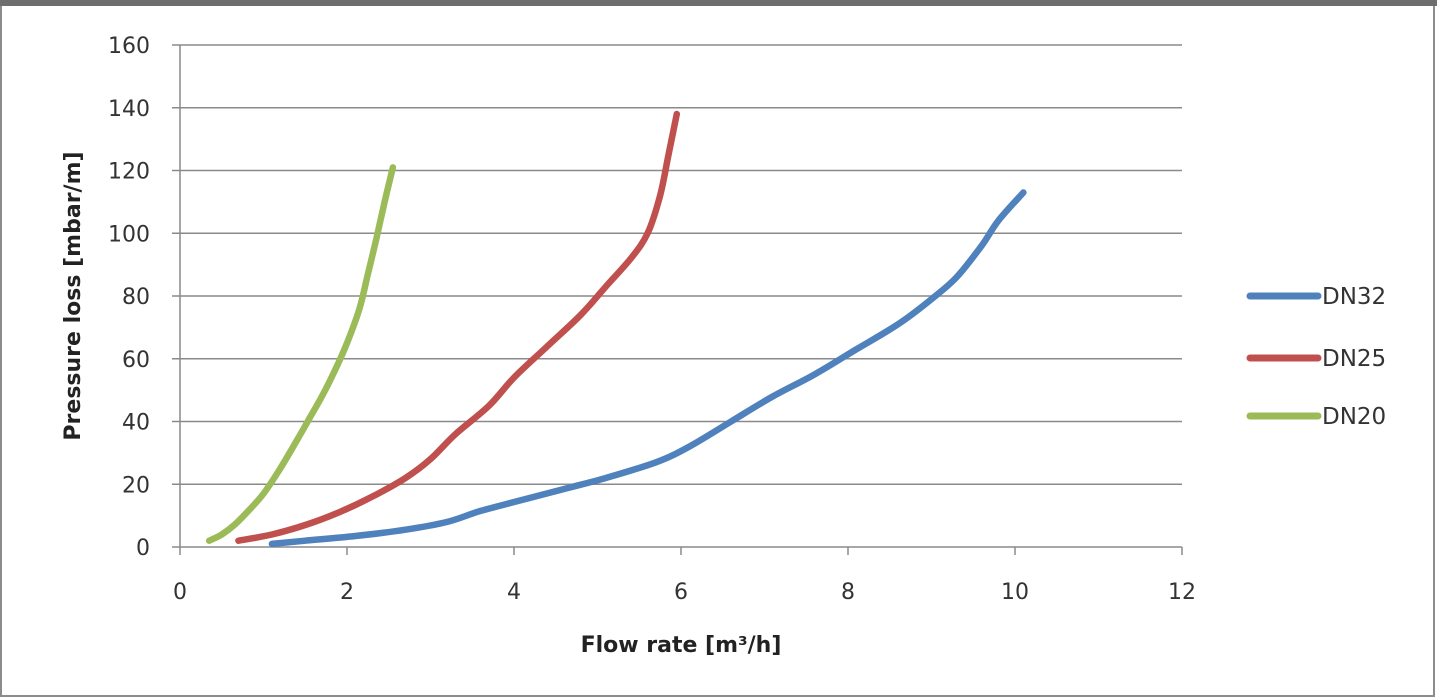 Image resolution: width=1437 pixels, height=698 pixels. Describe the element at coordinates (136, 360) in the screenshot. I see `y-tick-label: 60` at that location.